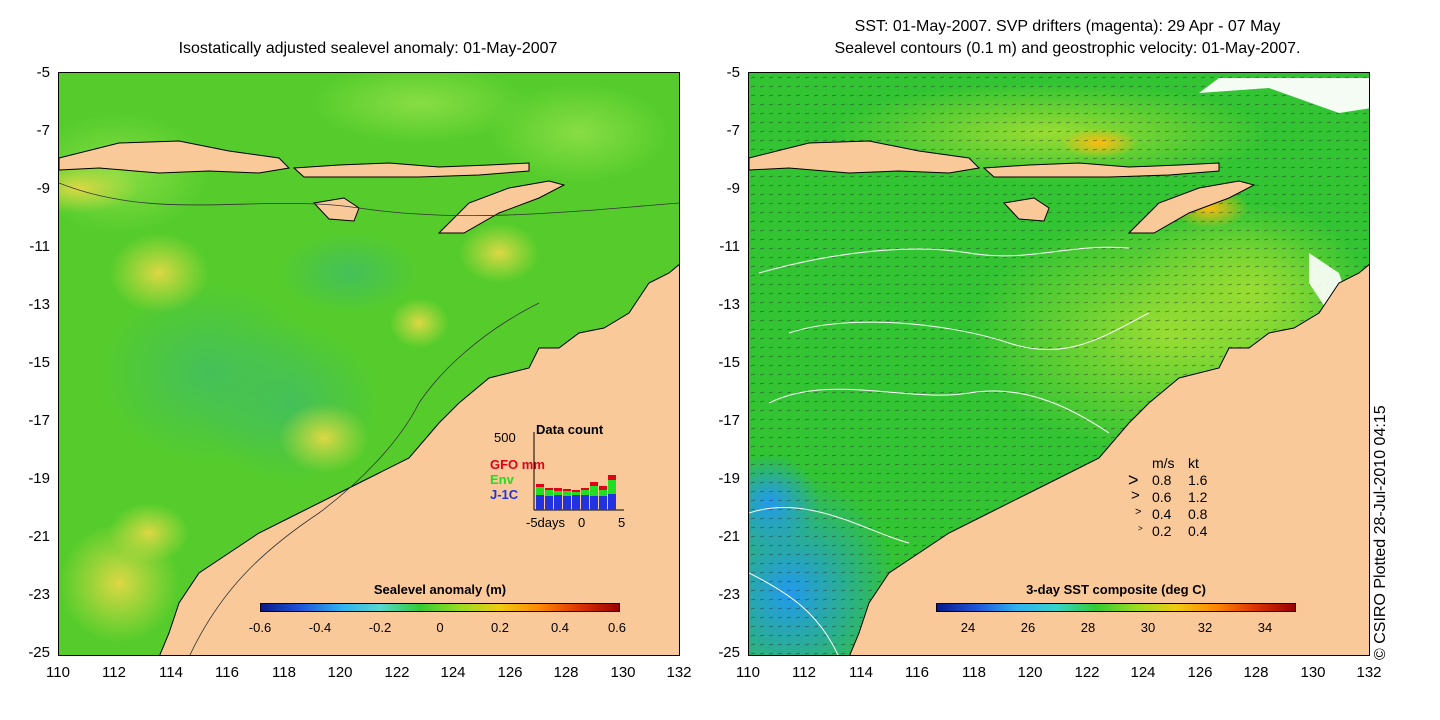 The image size is (1440, 720). What do you see at coordinates (560, 627) in the screenshot?
I see `sealevel-colorbar-tick: 0.4` at bounding box center [560, 627].